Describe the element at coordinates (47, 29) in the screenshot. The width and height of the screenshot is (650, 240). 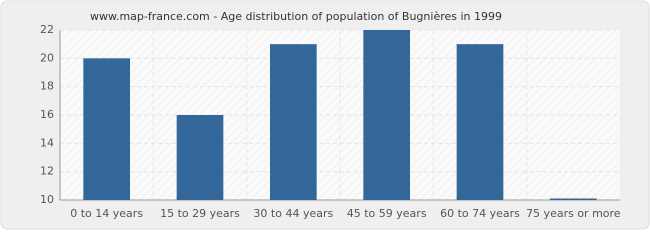
I see `y-tick-label: 22` at that location.